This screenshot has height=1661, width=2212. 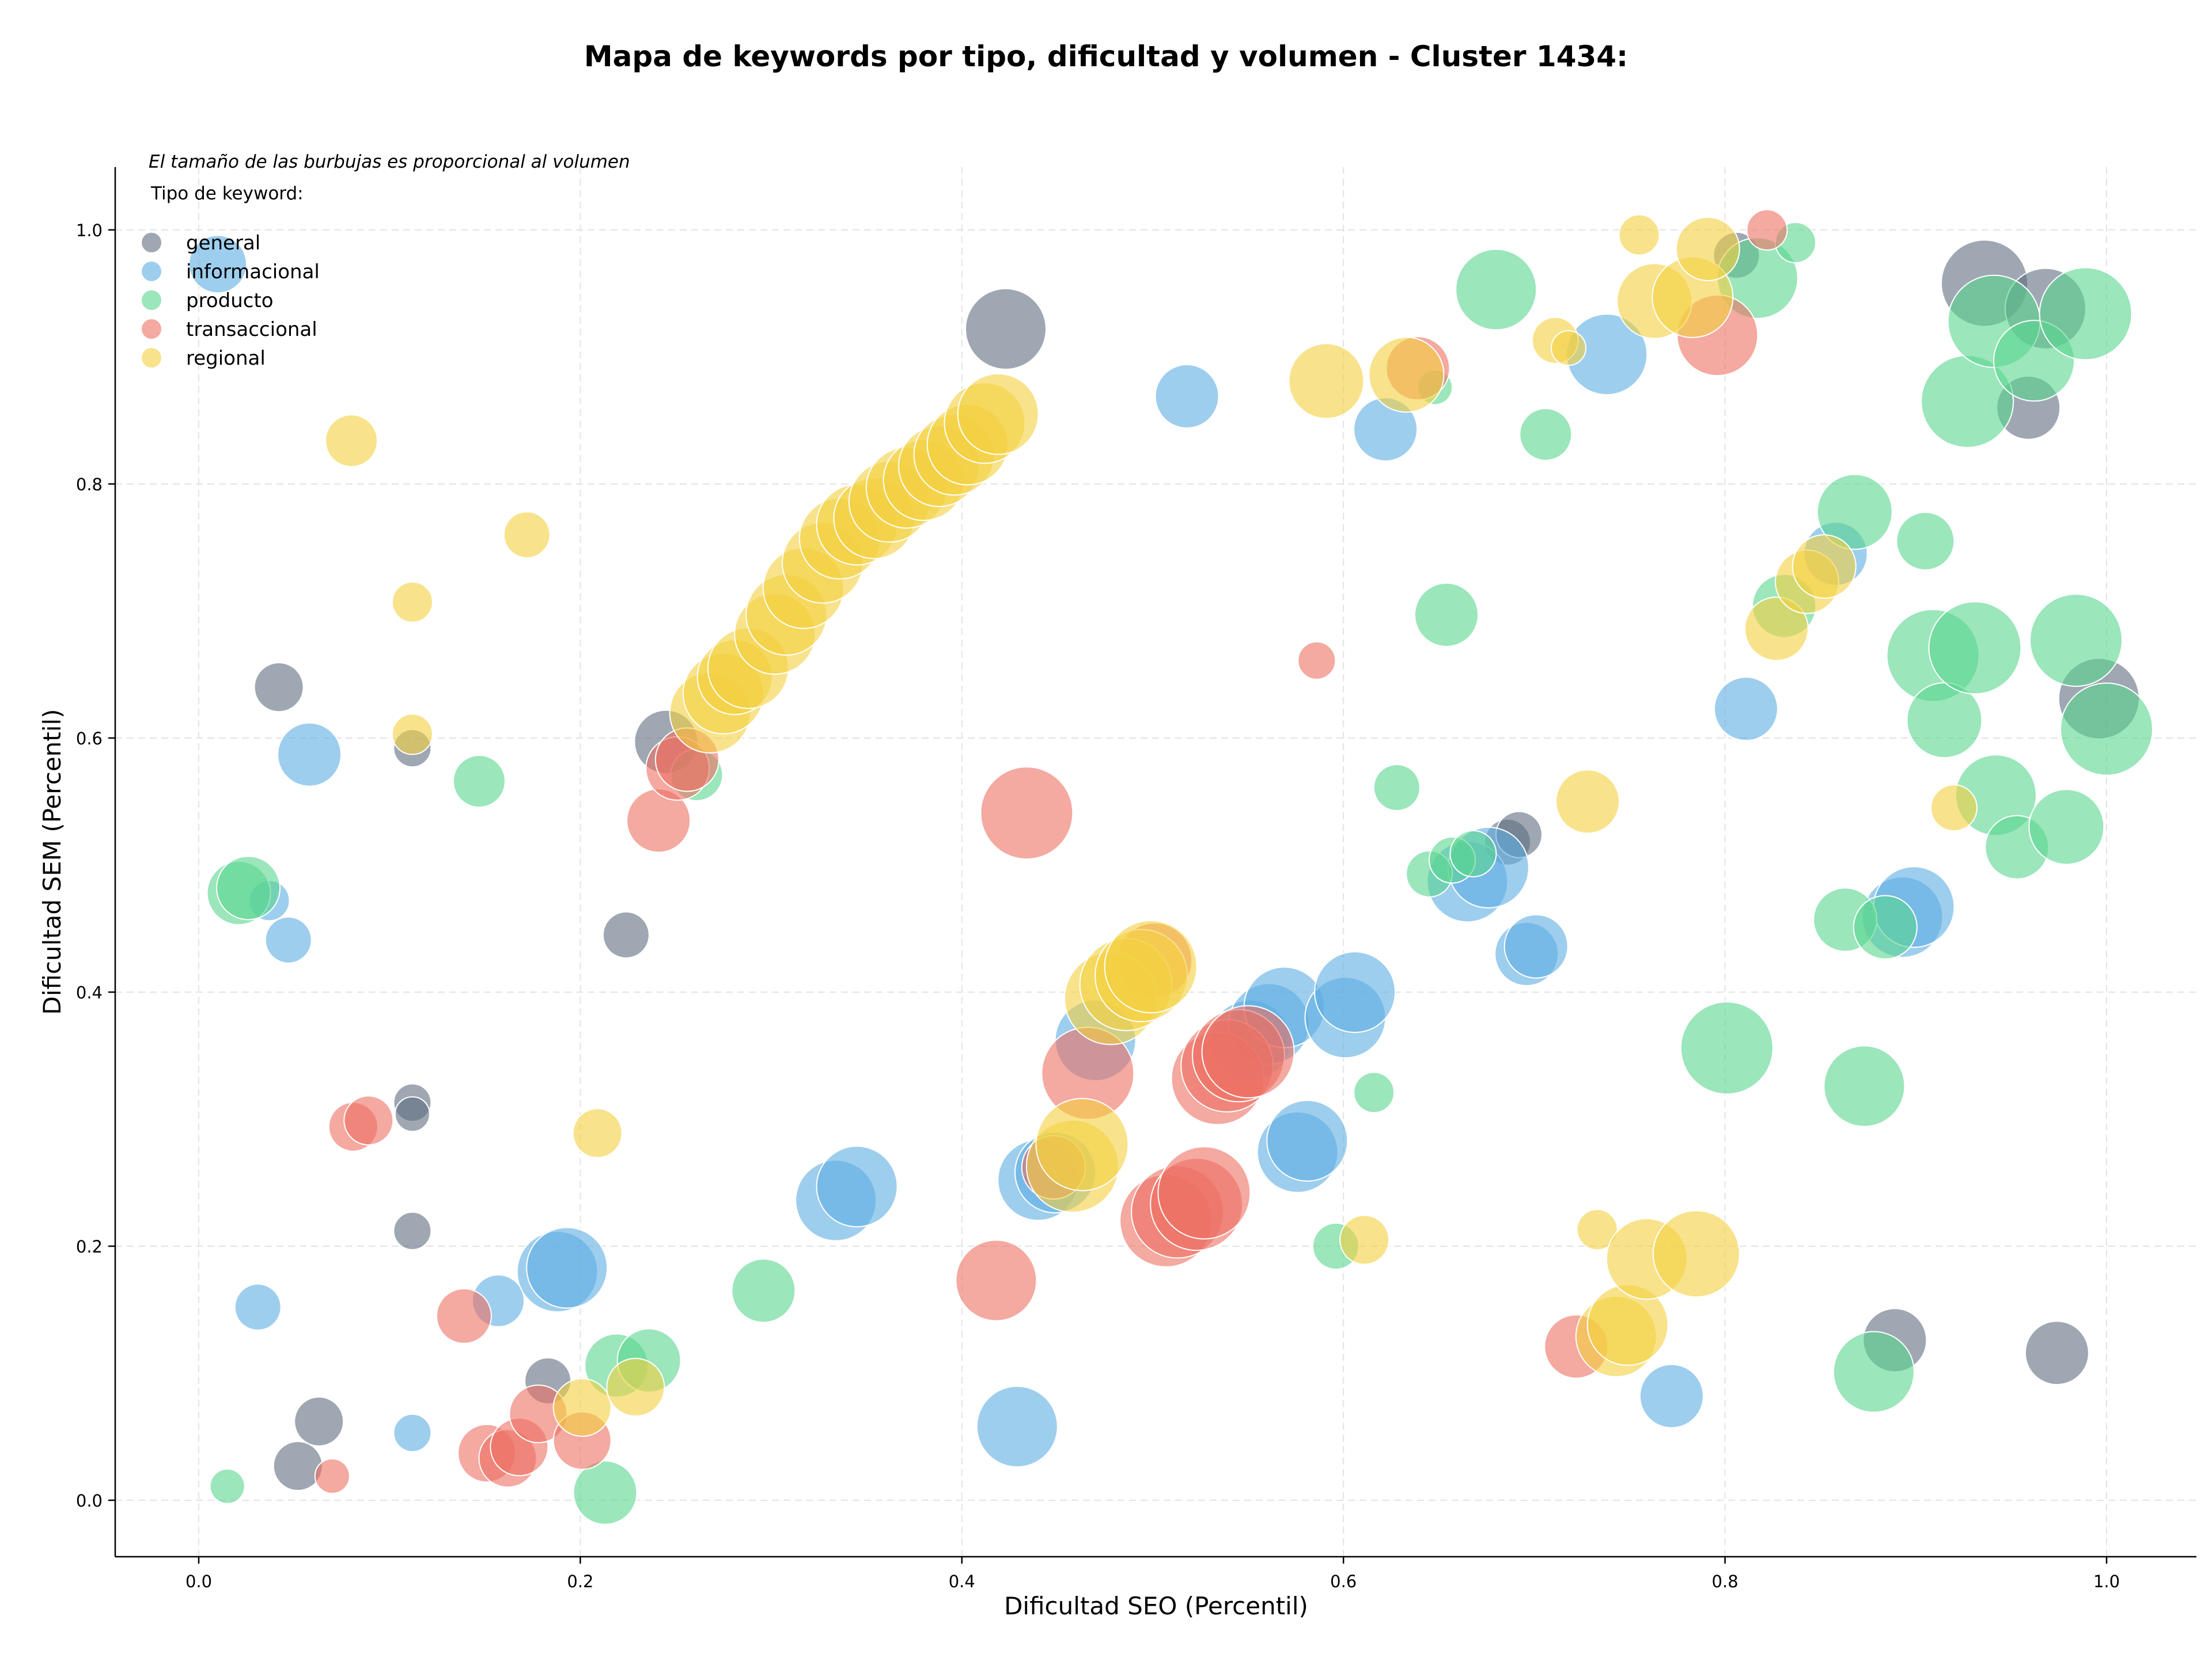 What do you see at coordinates (223, 243) in the screenshot?
I see `legend-label-general: general` at bounding box center [223, 243].